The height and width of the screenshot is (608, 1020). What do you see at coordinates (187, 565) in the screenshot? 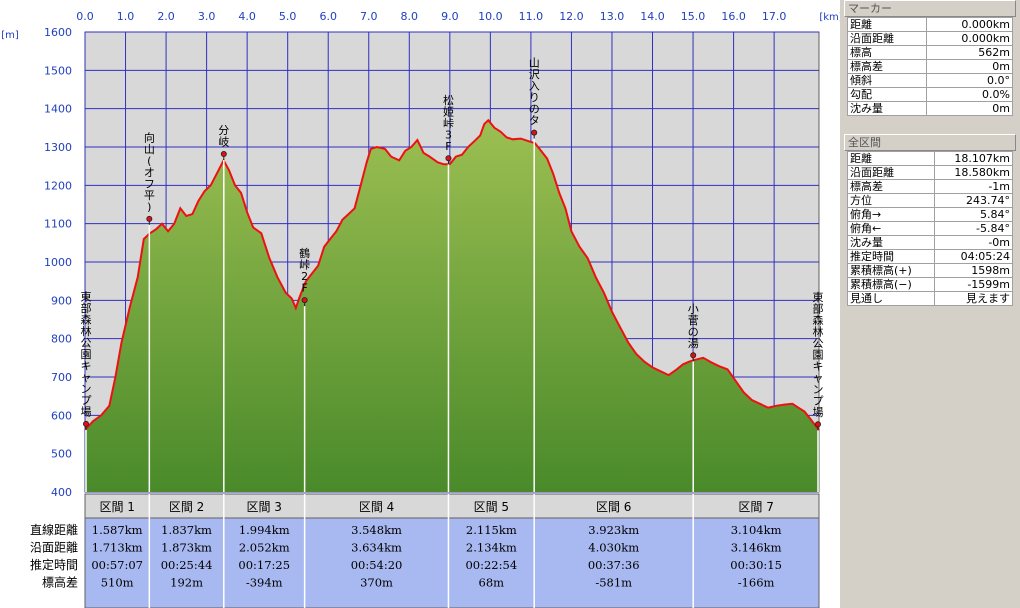
I see `segment-value: 00:25:44` at bounding box center [187, 565].